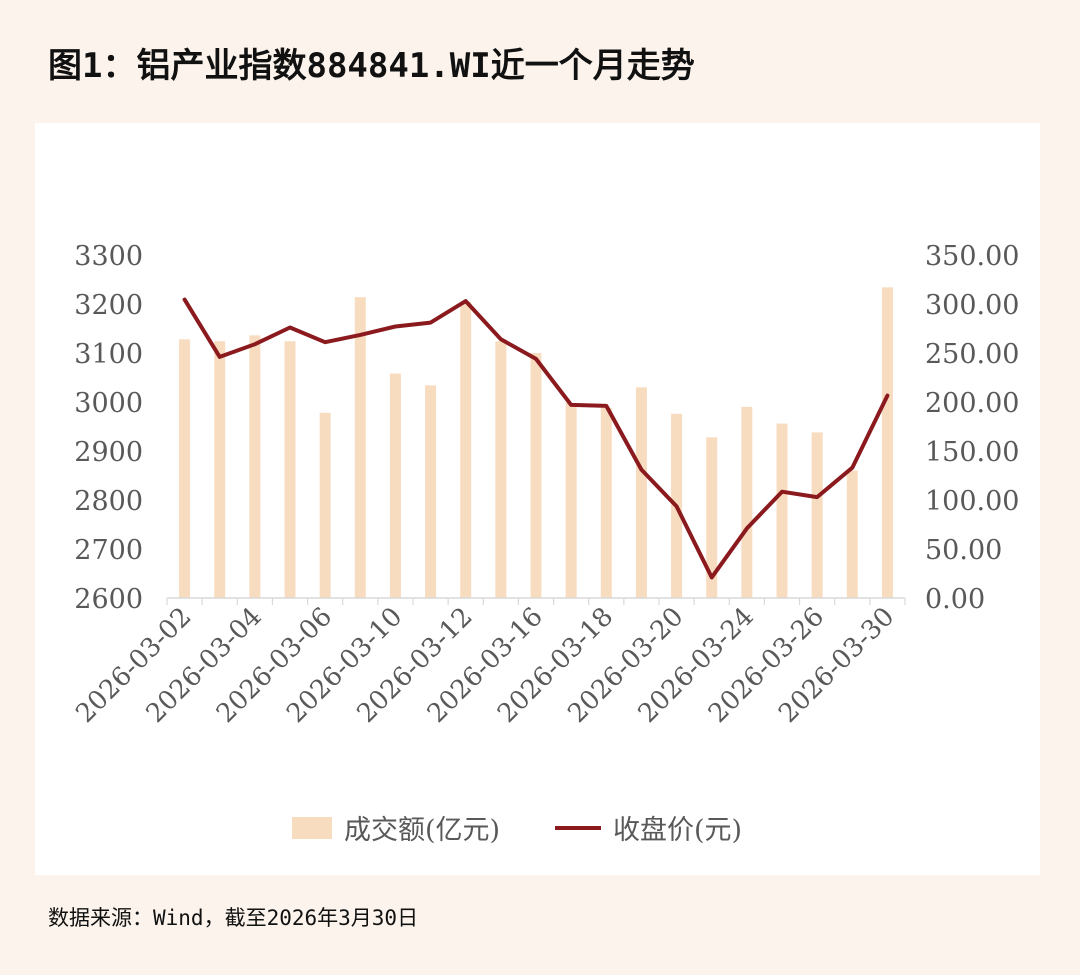 This screenshot has height=975, width=1080. I want to click on y-left-tick-label: 3200, so click(108, 305).